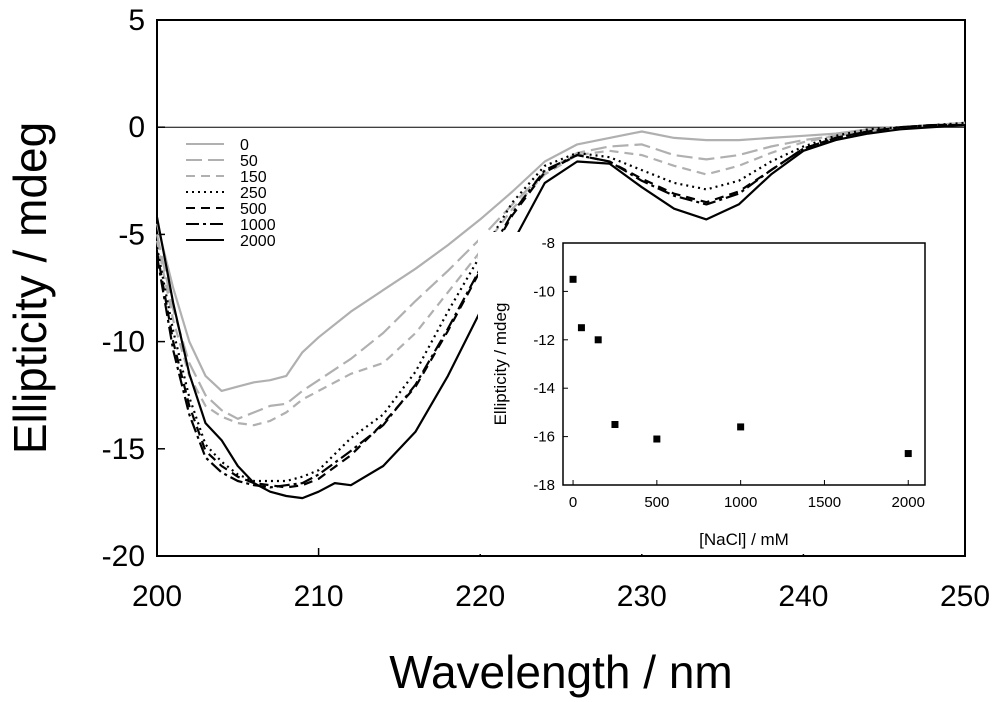 This screenshot has width=1000, height=702. What do you see at coordinates (500, 364) in the screenshot?
I see `inset-y-axis-title: Ellipticity / mdeg` at bounding box center [500, 364].